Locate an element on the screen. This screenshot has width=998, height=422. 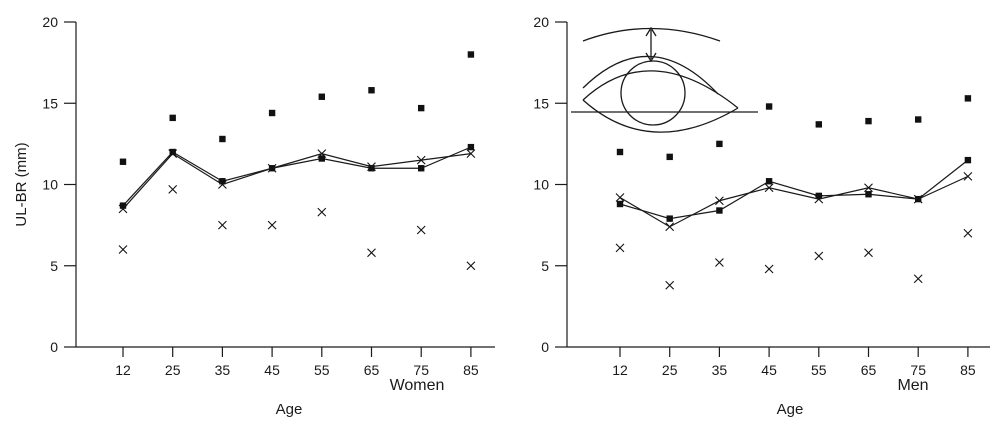
upper-lid-line is located at coordinates (660, 89).